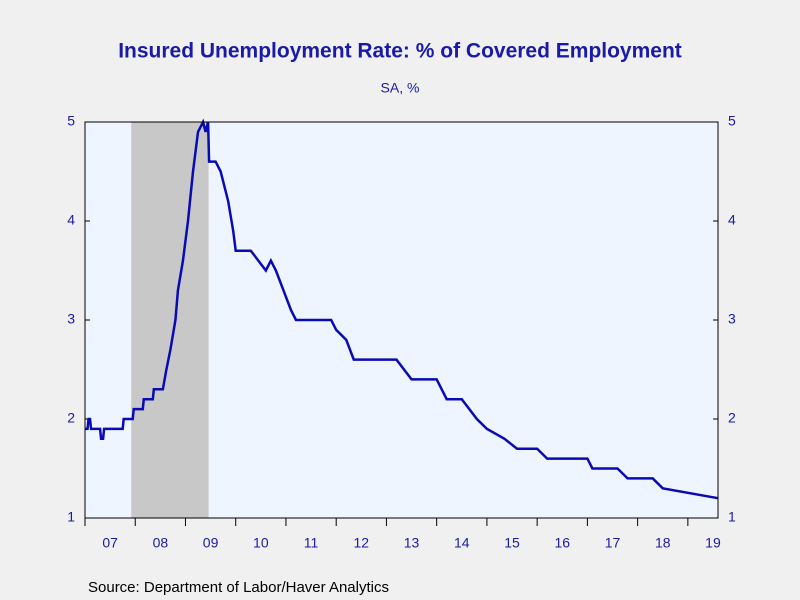  I want to click on x-tick-label: 15, so click(512, 543).